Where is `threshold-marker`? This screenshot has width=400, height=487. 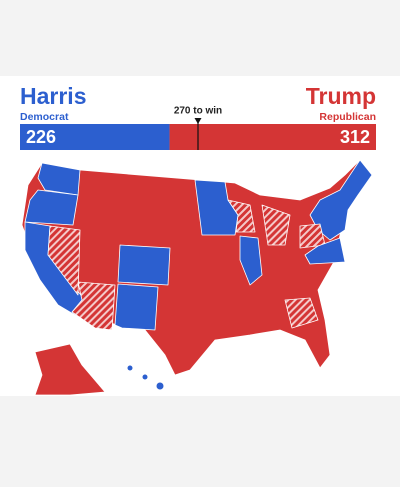
threshold-marker is located at coordinates (198, 121).